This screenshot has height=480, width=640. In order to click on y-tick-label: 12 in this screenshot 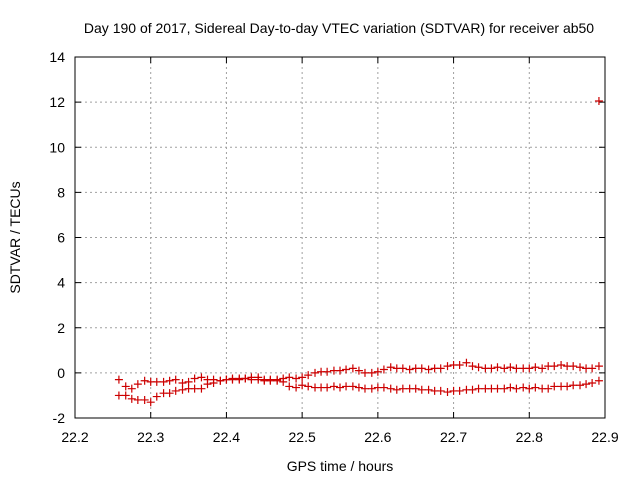, I will do `click(57, 102)`.